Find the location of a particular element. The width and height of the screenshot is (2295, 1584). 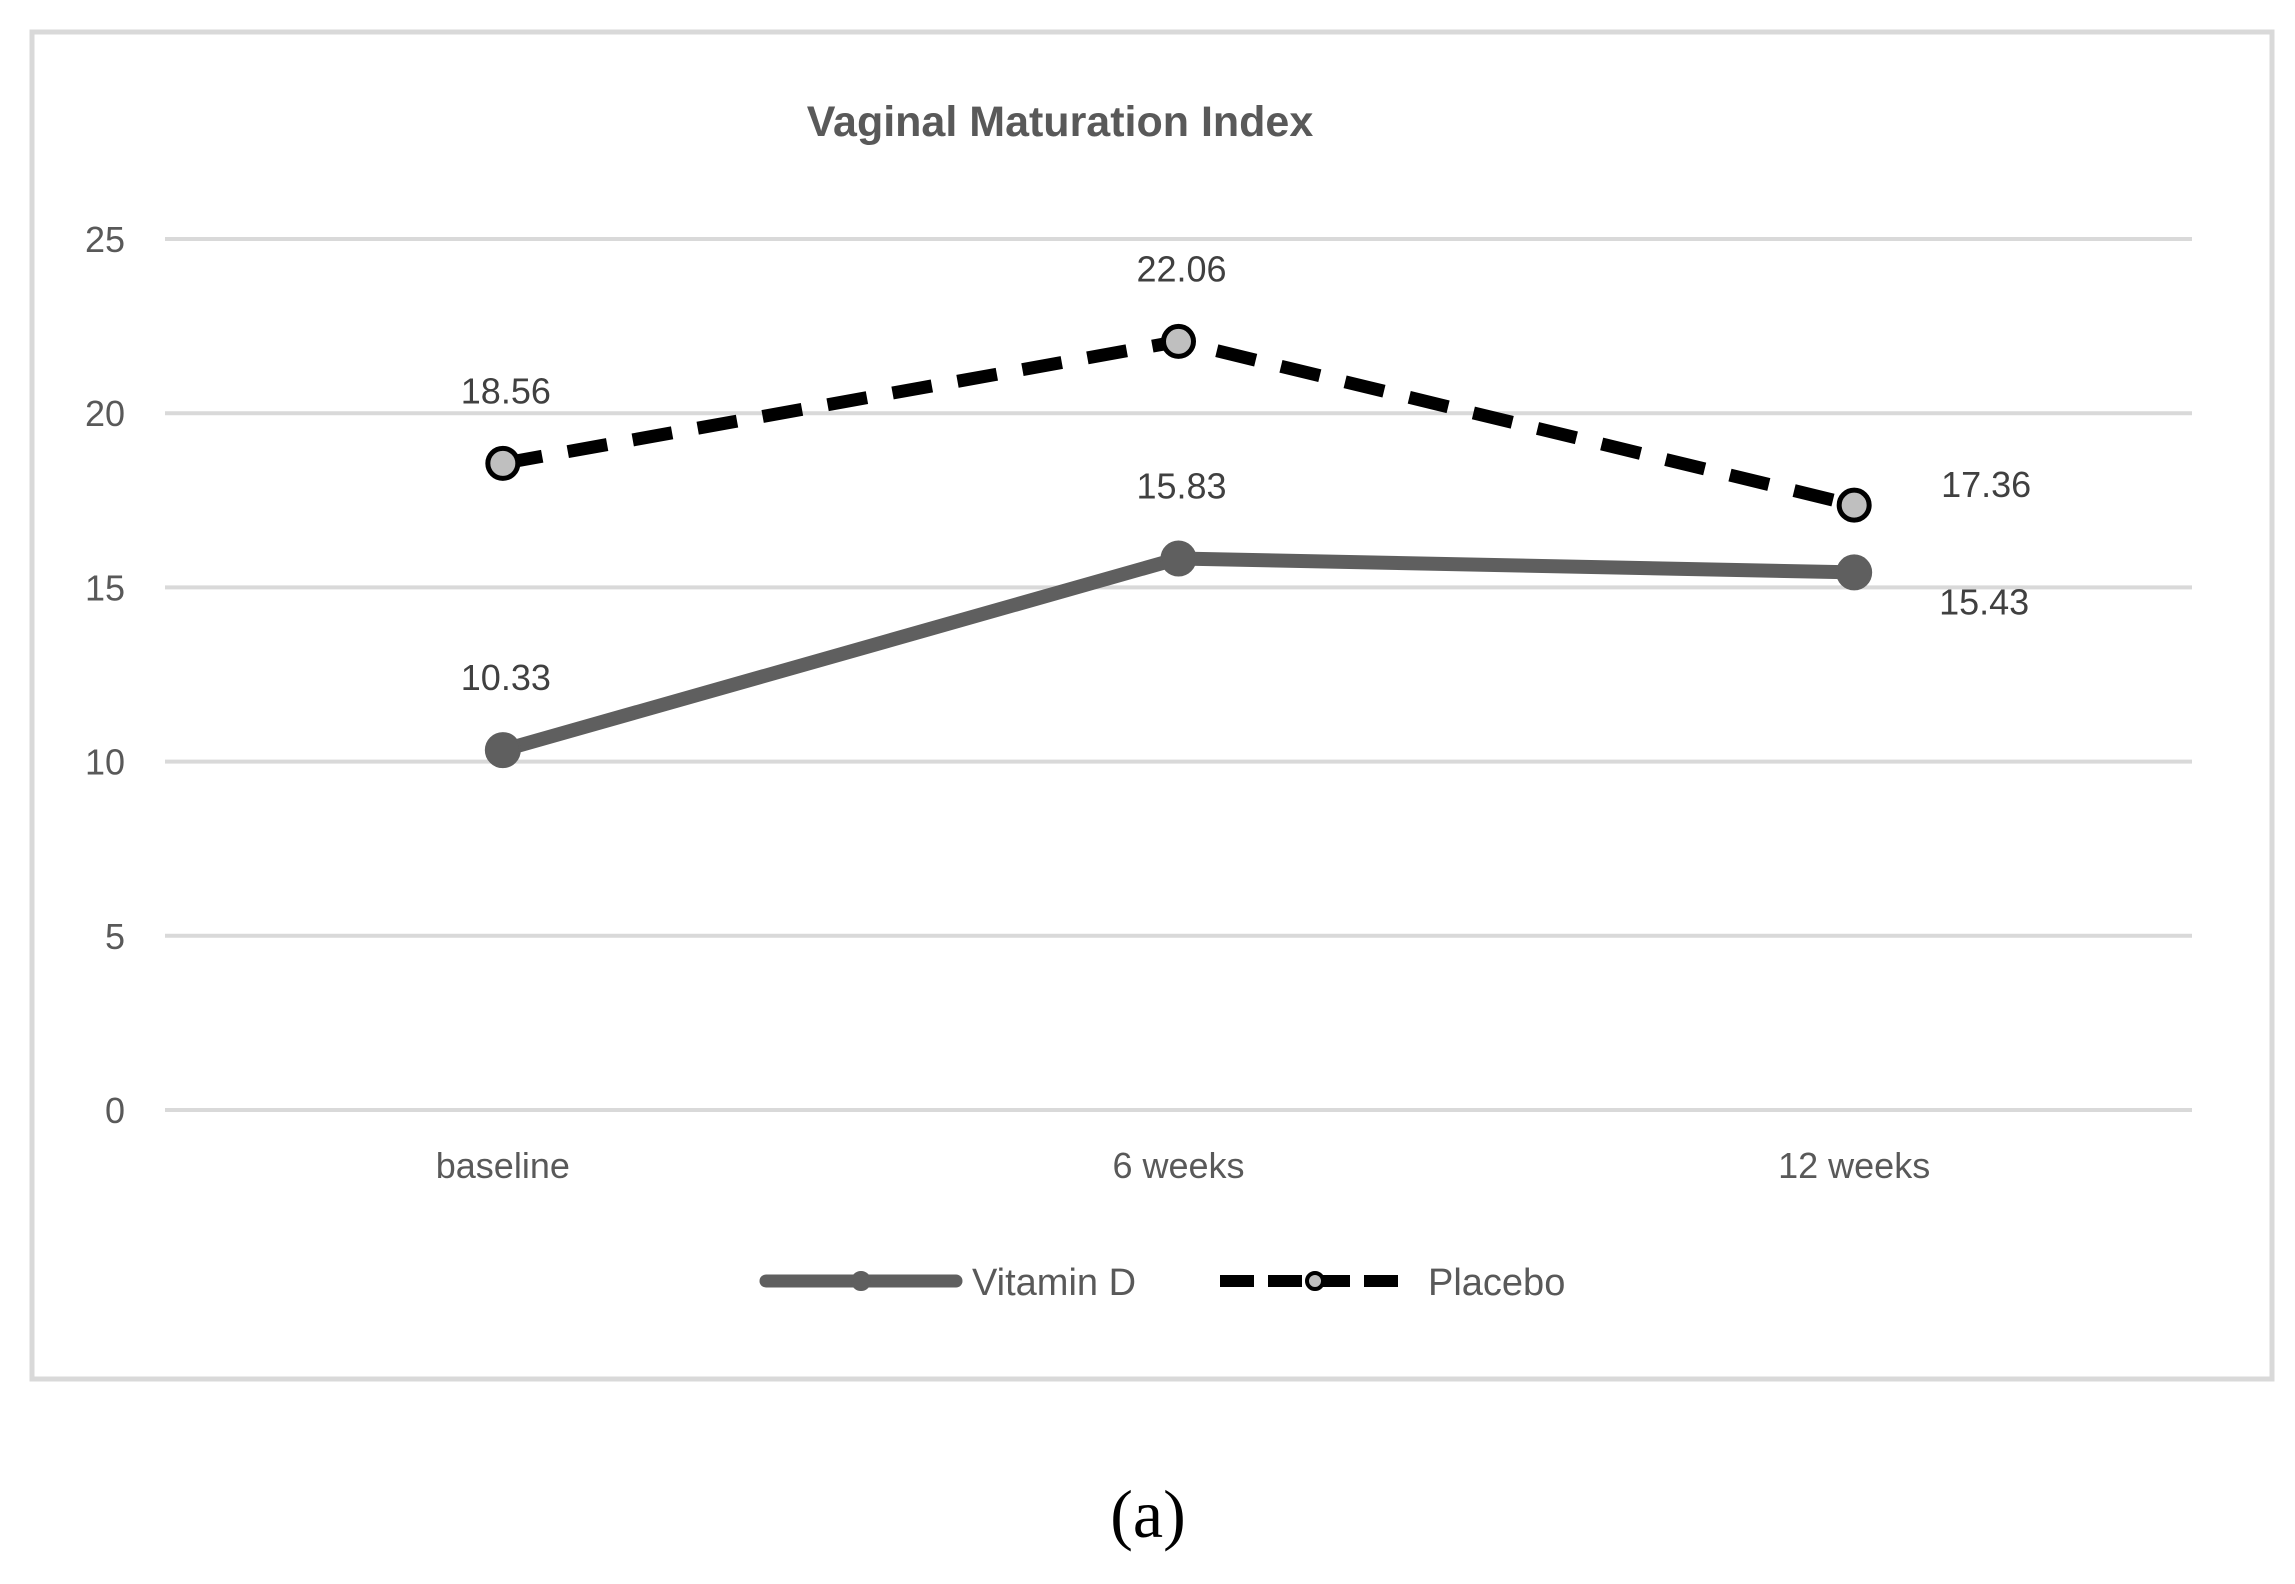

figure-caption: (a) is located at coordinates (1147, 1514).